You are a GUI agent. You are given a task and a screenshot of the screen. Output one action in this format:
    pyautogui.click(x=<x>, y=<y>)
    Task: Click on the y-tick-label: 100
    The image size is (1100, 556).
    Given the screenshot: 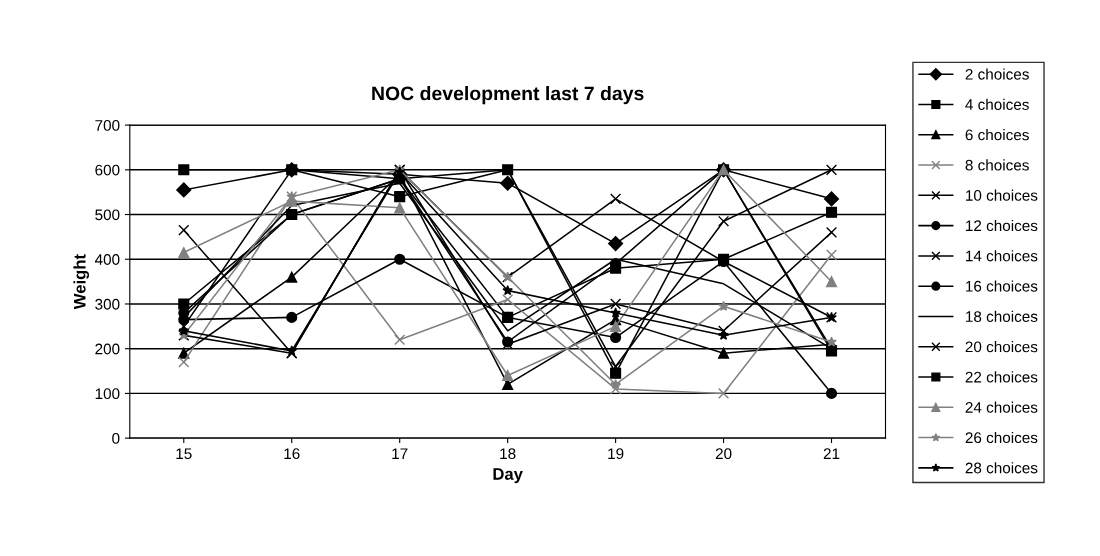 What is the action you would take?
    pyautogui.click(x=107, y=394)
    